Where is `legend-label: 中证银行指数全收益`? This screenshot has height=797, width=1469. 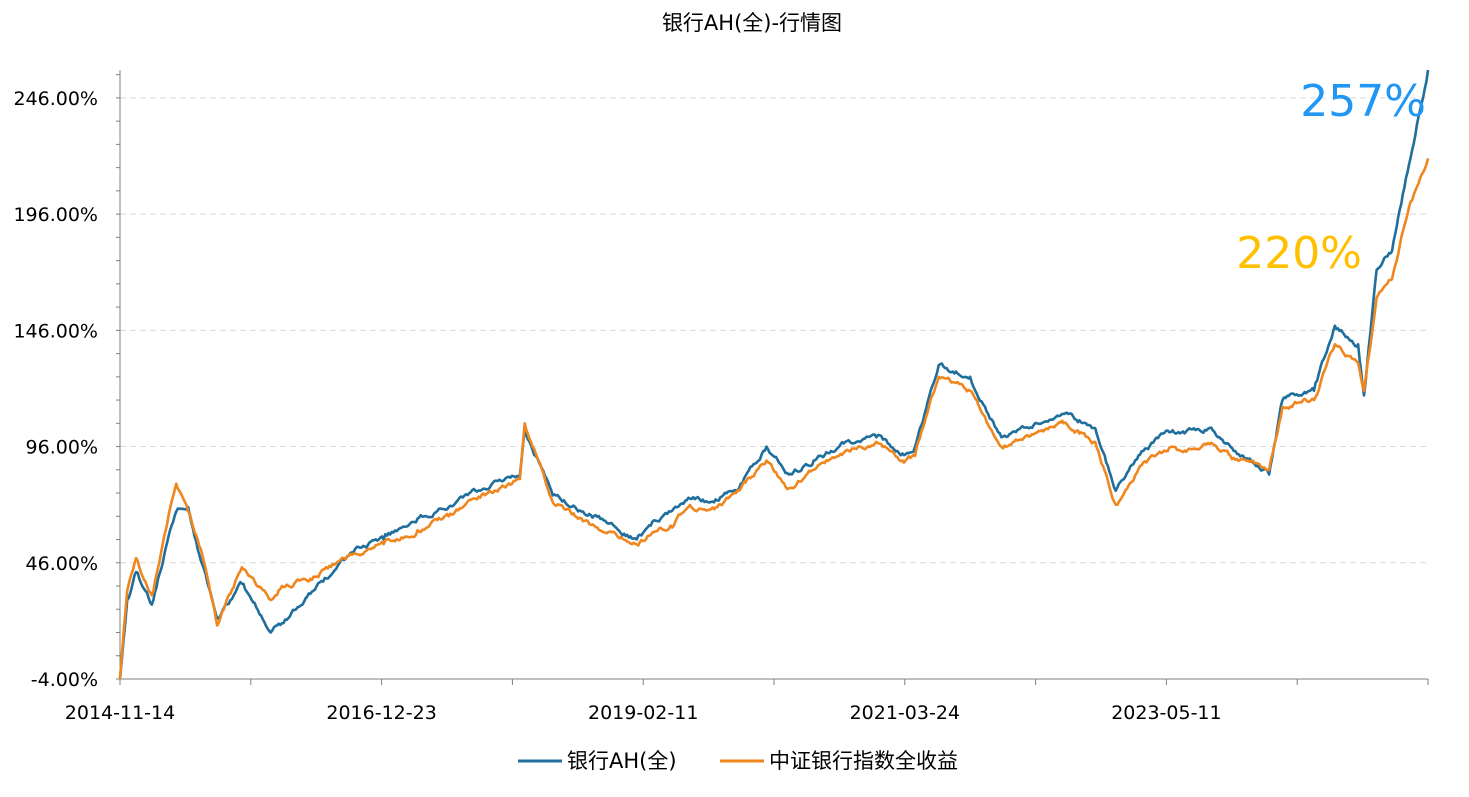
legend-label: 中证银行指数全收益 is located at coordinates (863, 761).